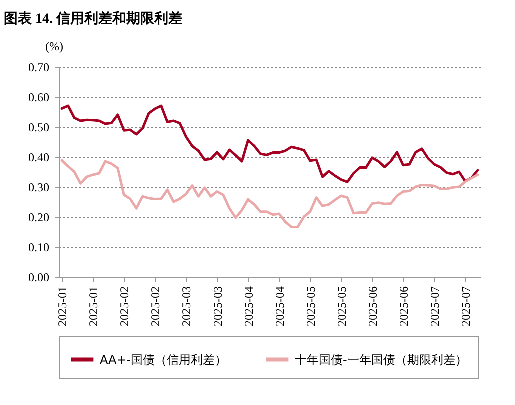 The width and height of the screenshot is (515, 405). I want to click on y-tick-label: 0.60, so click(39, 97).